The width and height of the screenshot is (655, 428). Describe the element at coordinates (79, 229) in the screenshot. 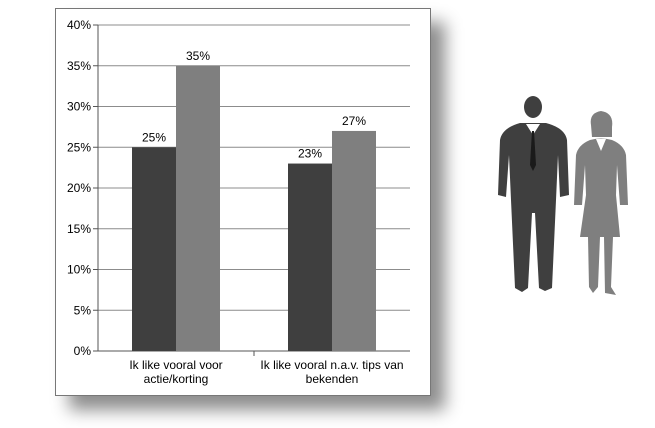

I see `y-tick-label: 15%` at that location.